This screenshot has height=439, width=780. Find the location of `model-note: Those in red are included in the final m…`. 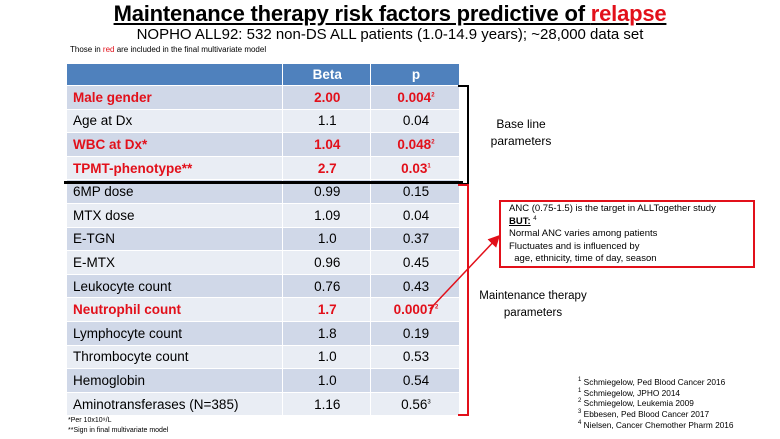

model-note: Those in red are included in the final m… is located at coordinates (168, 49).